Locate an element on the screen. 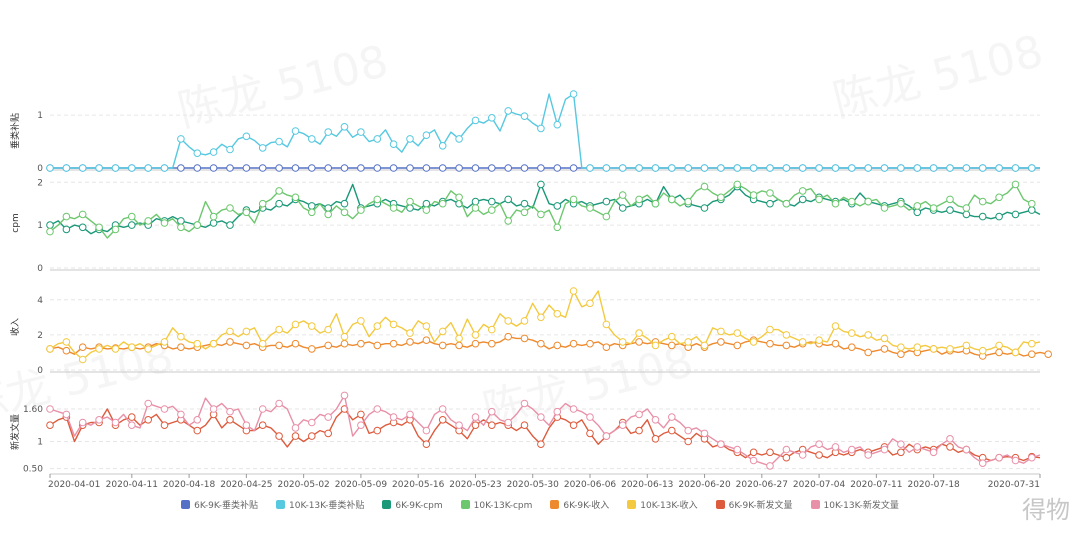  legend-item: 10K-13K-新发文量 is located at coordinates (854, 504).